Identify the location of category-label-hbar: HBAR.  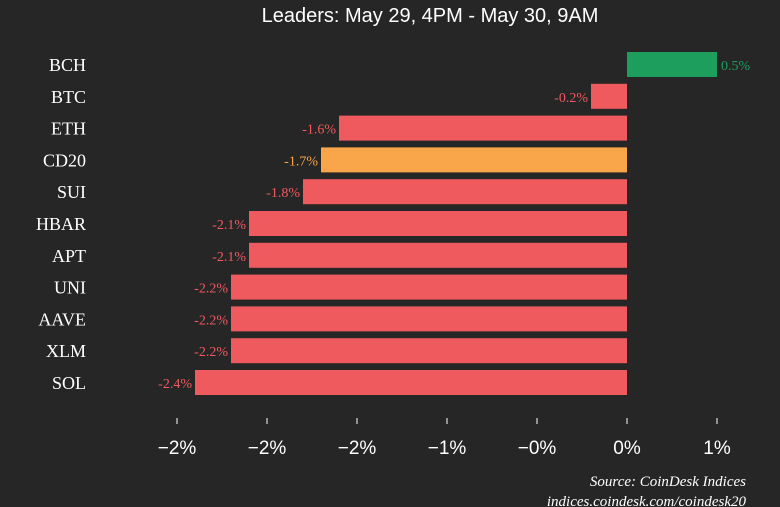
(61, 224).